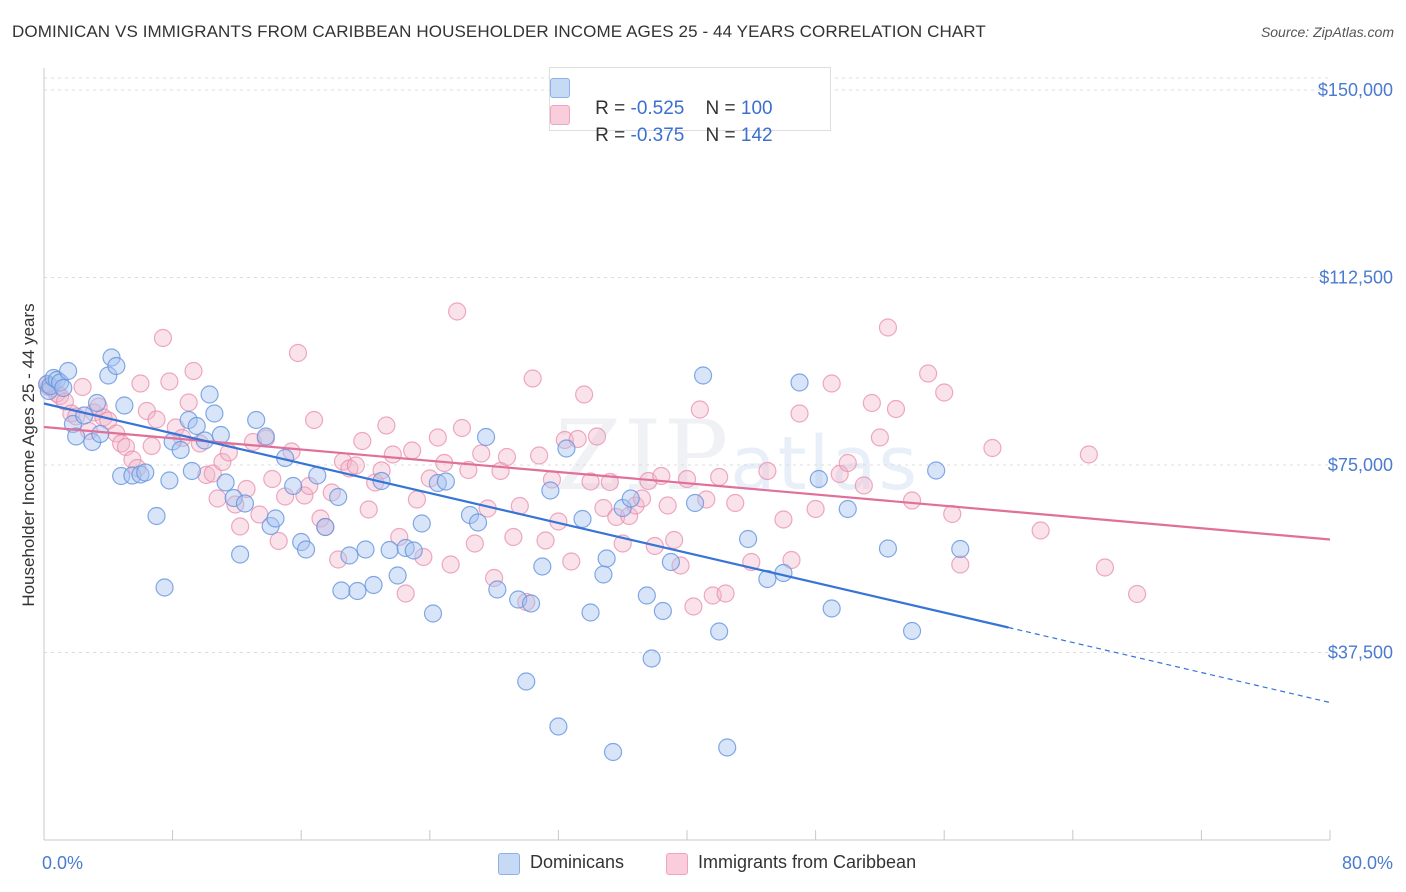  I want to click on watermark-light: atlas, so click(825, 464).